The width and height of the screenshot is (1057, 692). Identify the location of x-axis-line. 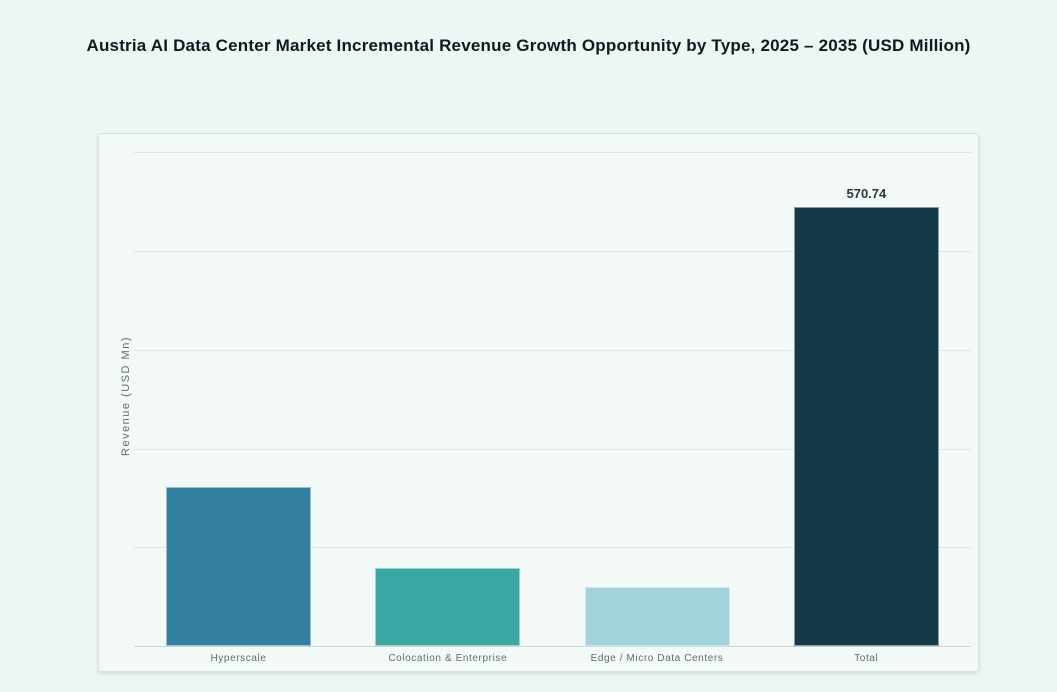
(552, 646).